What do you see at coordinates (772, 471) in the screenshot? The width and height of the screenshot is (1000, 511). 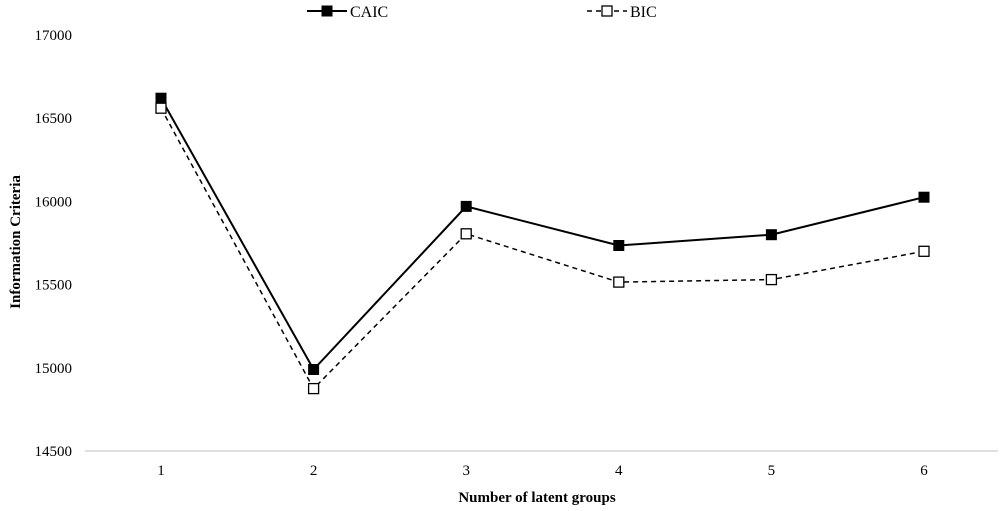 I see `x-tick-label: 5` at bounding box center [772, 471].